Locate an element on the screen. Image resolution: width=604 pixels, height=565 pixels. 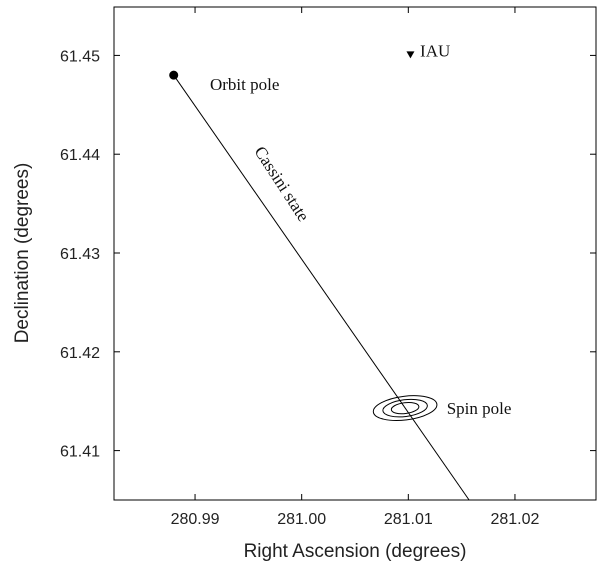
y-tick-label: 61.42 is located at coordinates (80, 353).